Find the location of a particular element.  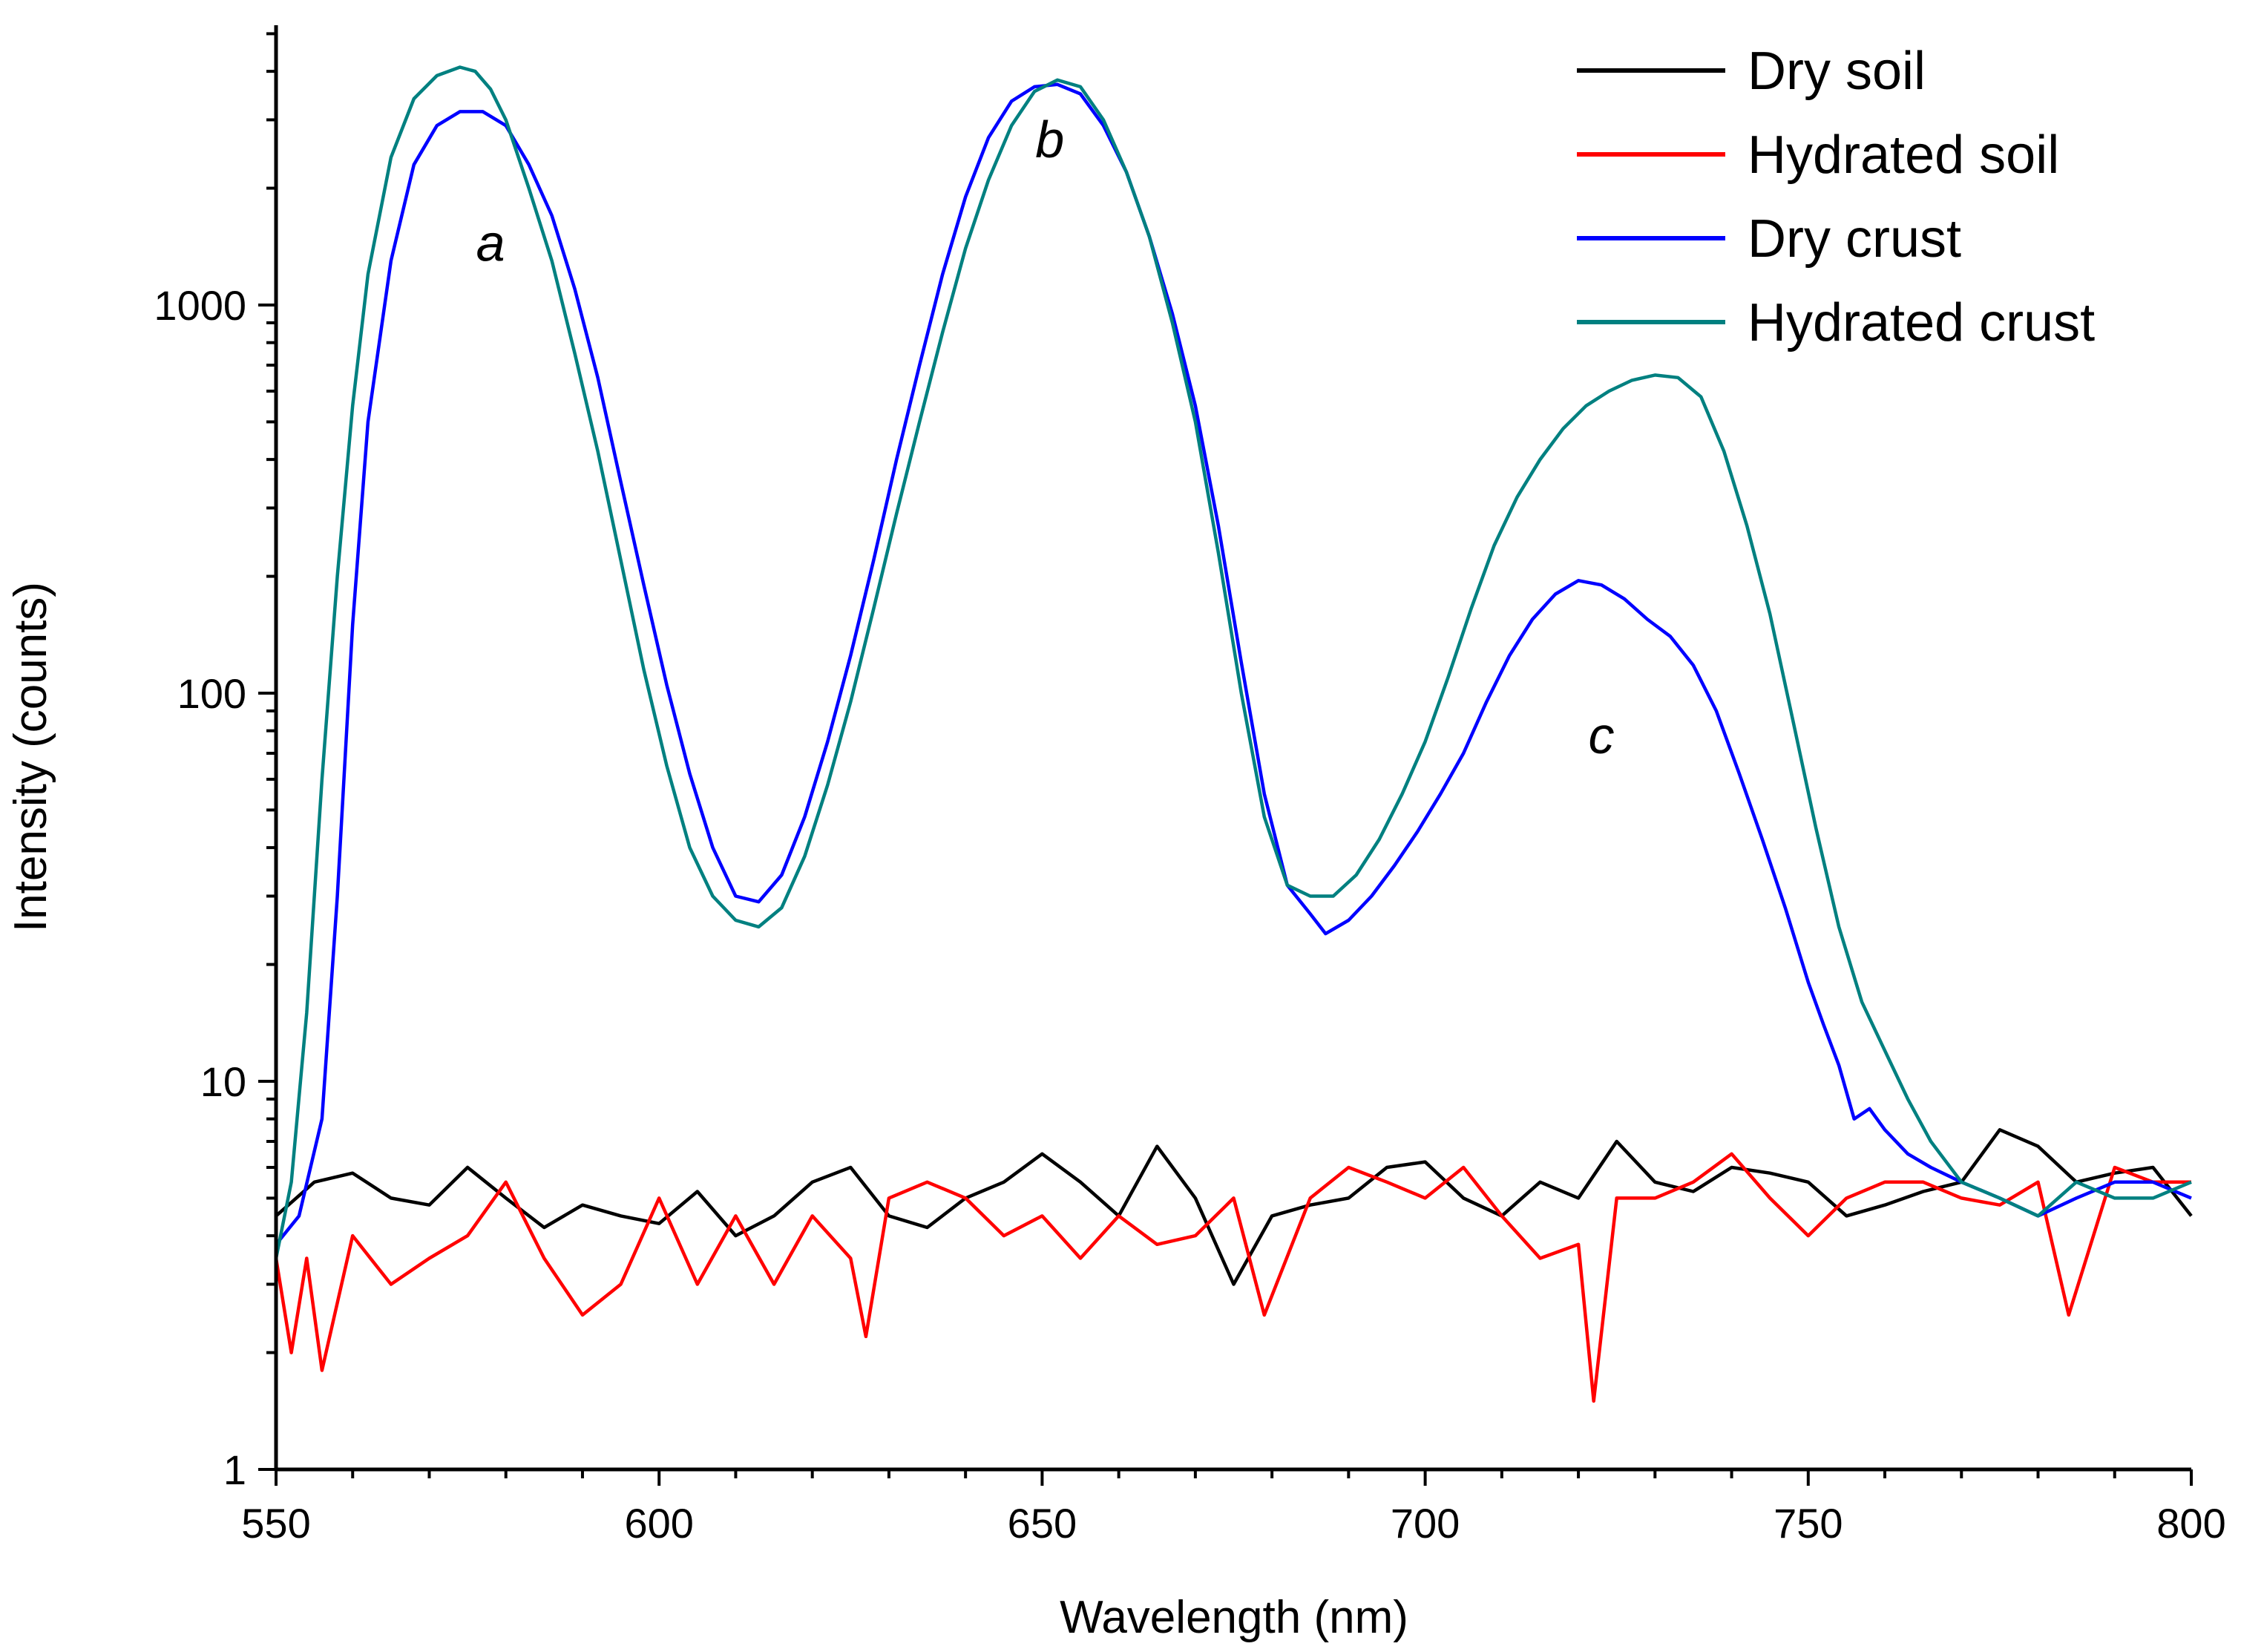

y-tick-label: 1000 is located at coordinates (200, 305).